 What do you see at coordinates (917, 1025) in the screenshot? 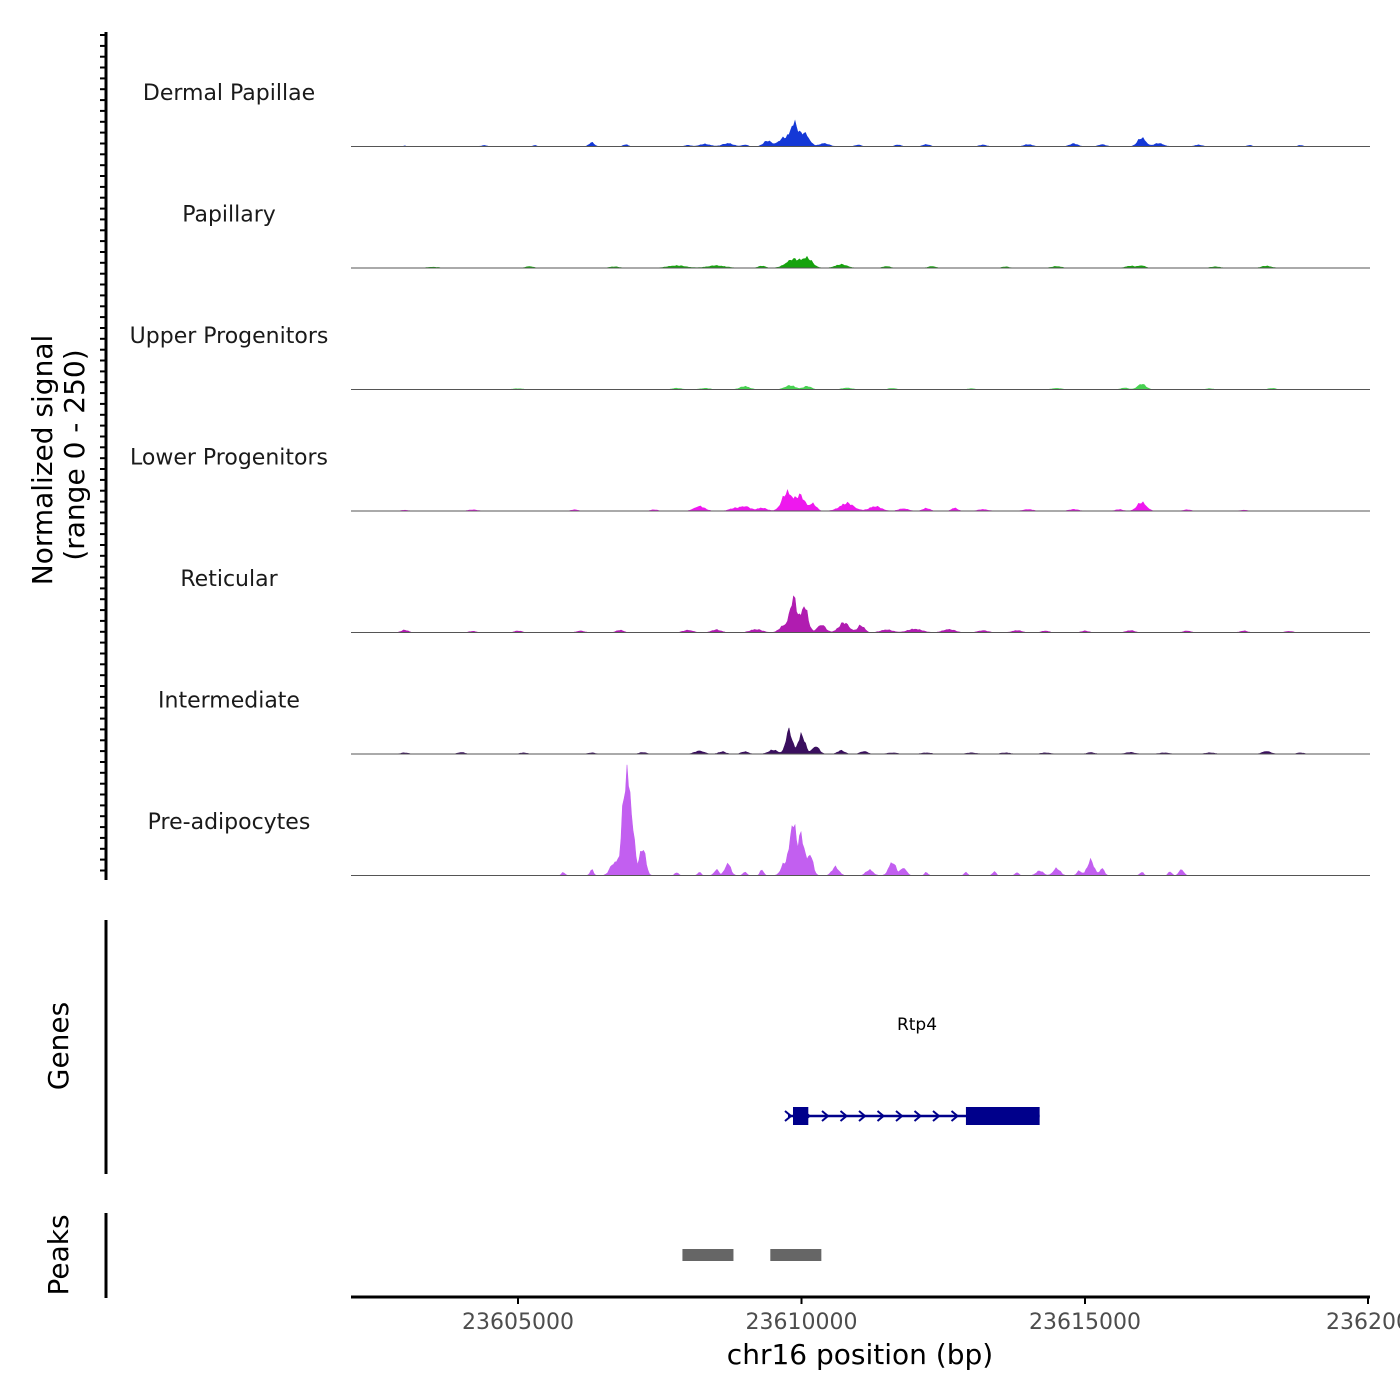
I see `gene-label: Rtp4` at bounding box center [917, 1025].